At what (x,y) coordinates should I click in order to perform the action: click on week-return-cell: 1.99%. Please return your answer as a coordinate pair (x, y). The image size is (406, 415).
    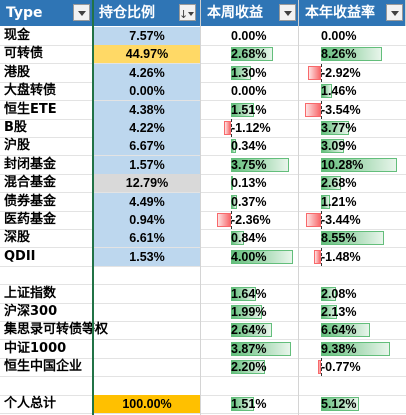
    Looking at the image, I should click on (250, 312).